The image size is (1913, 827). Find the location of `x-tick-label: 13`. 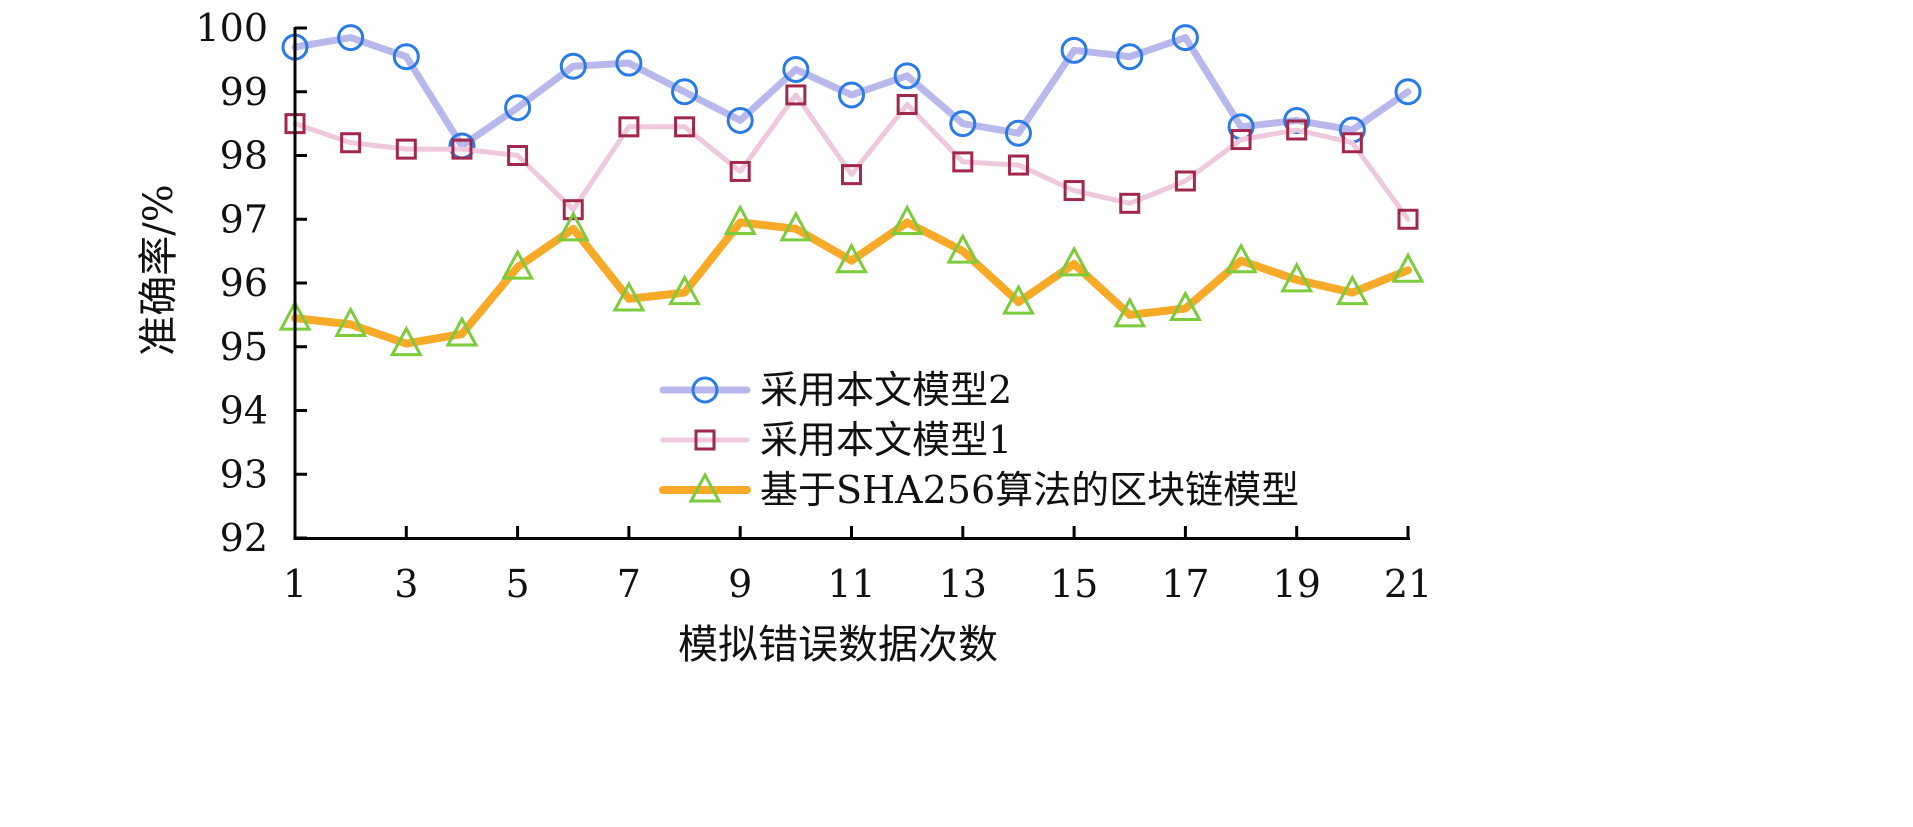

x-tick-label: 13 is located at coordinates (963, 584).